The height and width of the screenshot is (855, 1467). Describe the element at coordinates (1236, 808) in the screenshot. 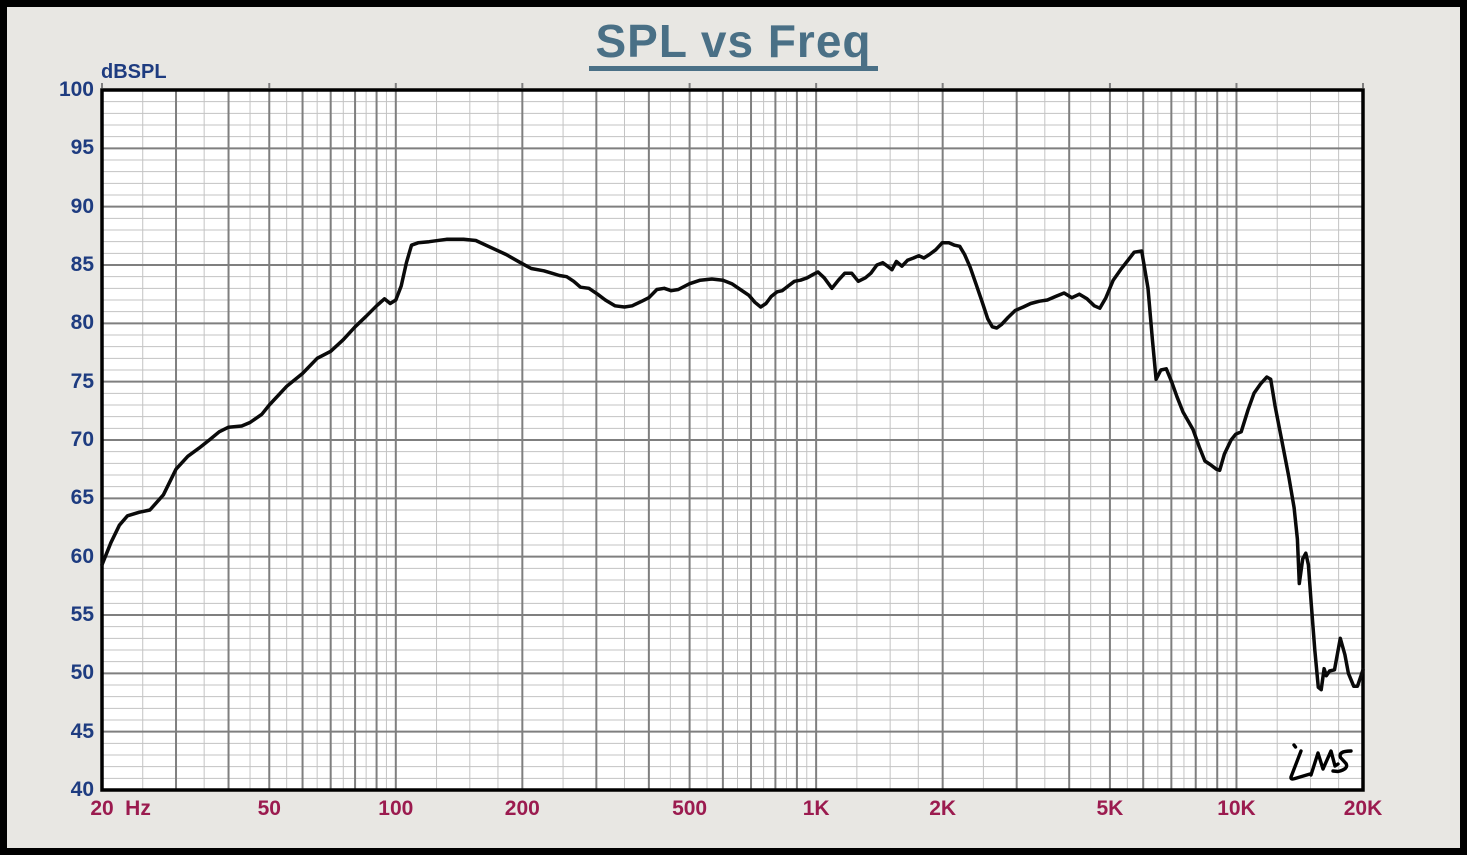

I see `x-tick-label: 10K` at that location.